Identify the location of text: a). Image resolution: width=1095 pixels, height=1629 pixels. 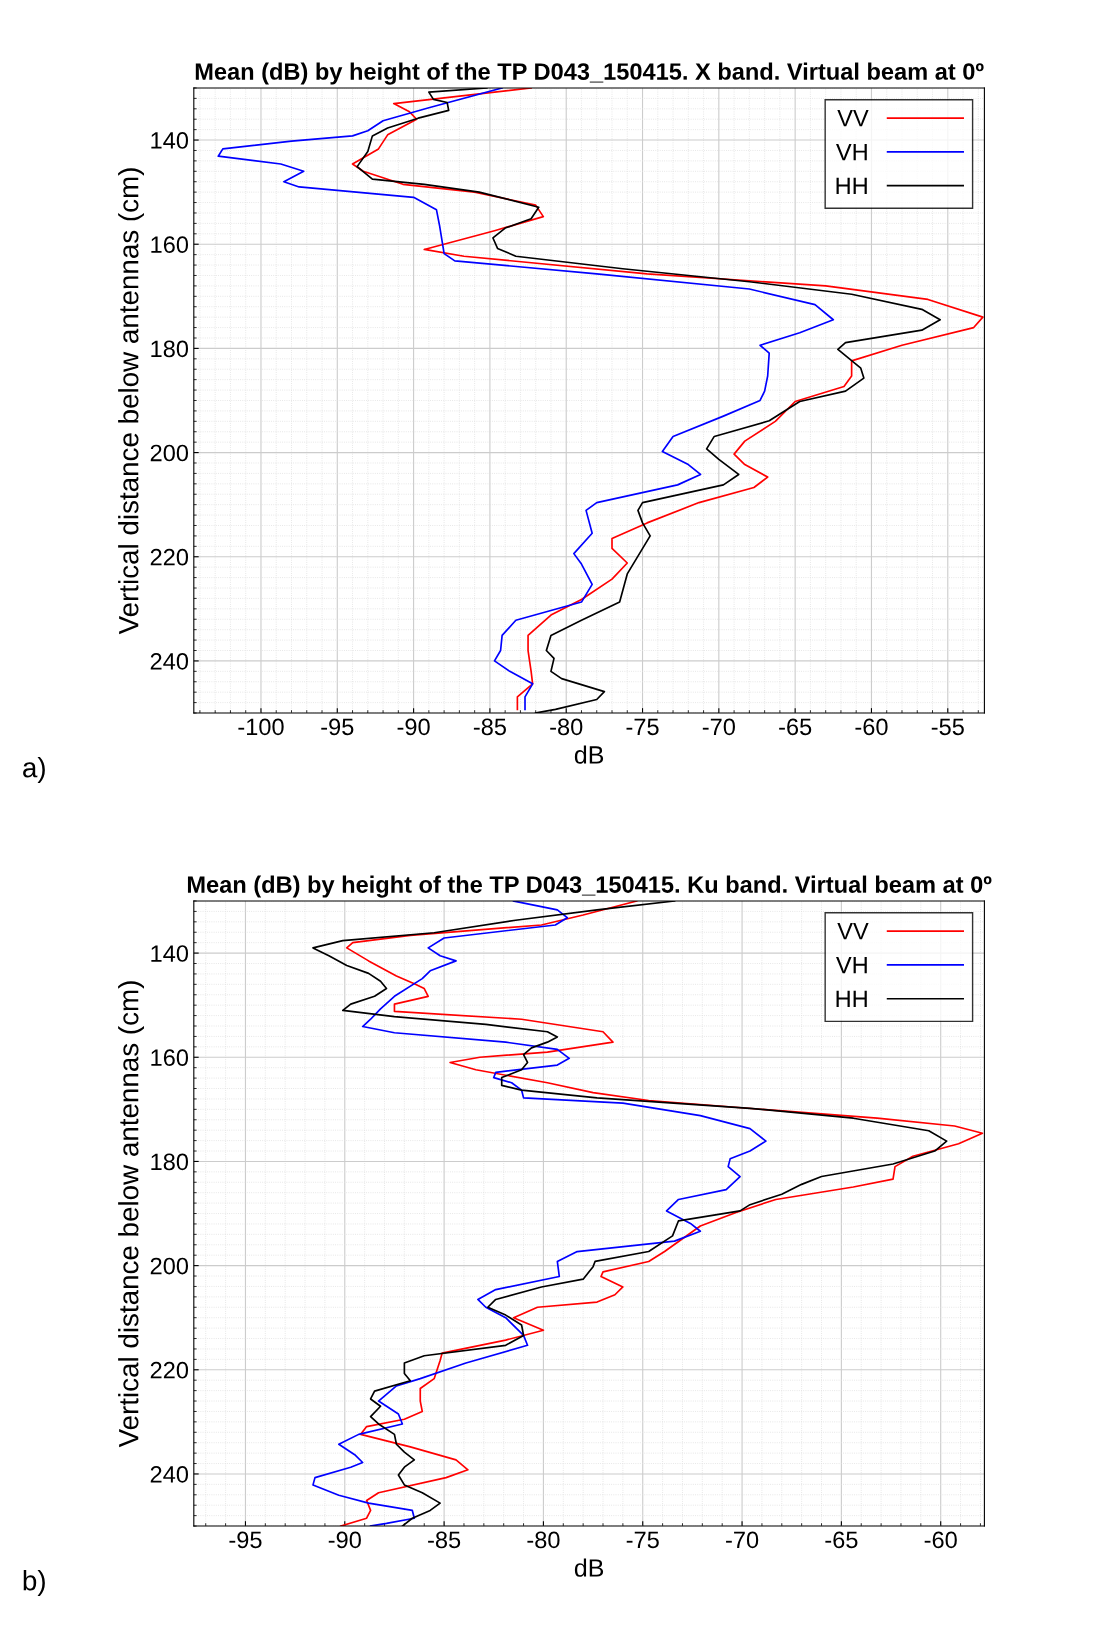
(34, 770).